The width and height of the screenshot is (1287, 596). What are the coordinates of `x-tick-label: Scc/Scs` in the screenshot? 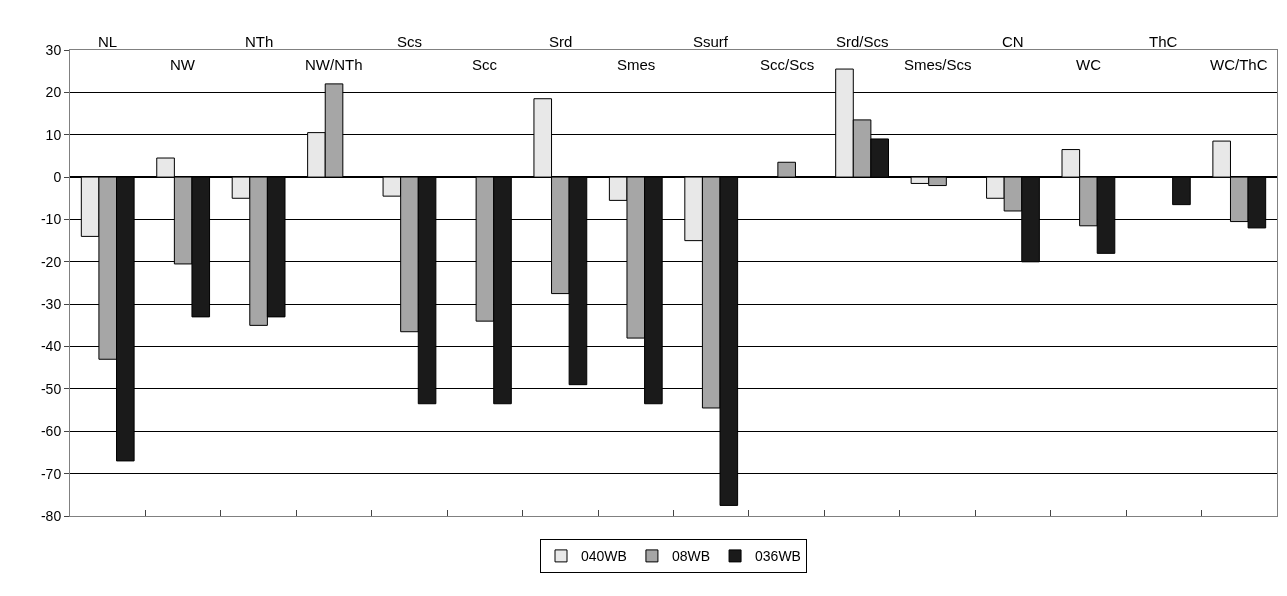 It's located at (787, 64).